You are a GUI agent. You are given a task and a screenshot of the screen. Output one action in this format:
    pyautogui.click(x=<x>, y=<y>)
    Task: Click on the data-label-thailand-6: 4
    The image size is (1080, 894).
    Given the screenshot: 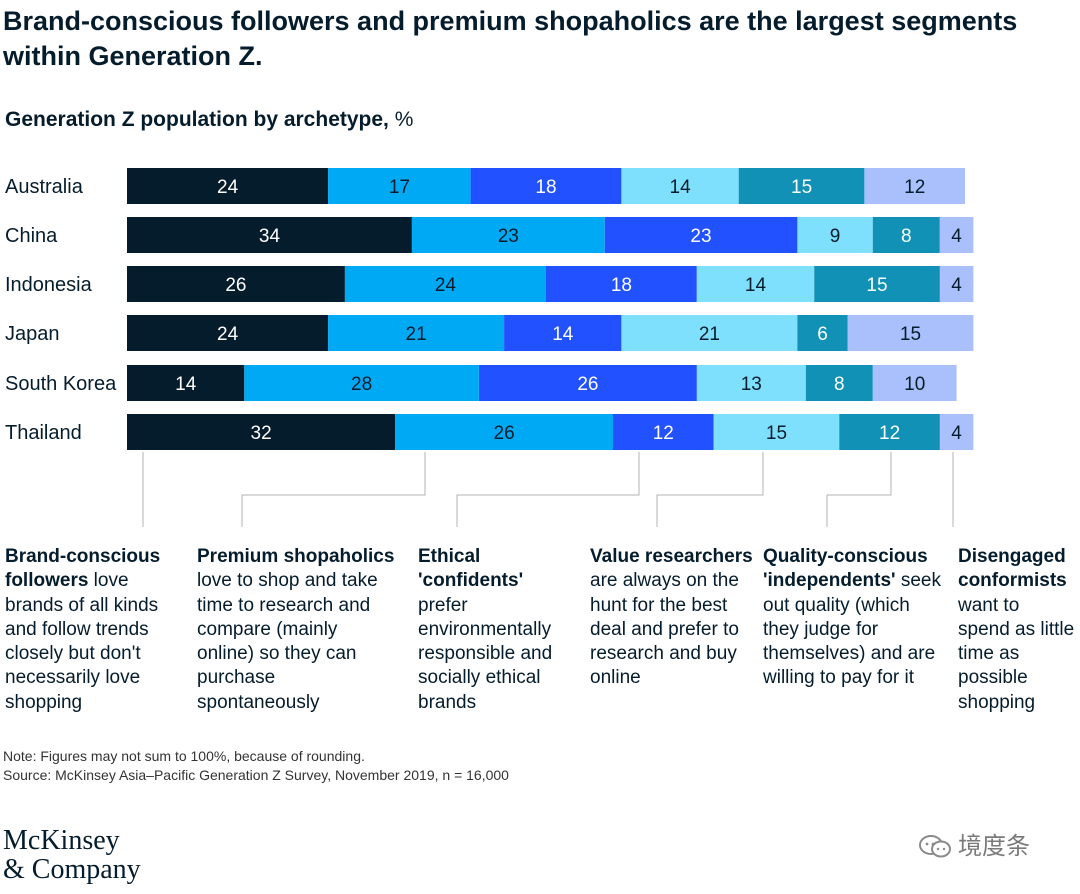 What is the action you would take?
    pyautogui.click(x=956, y=433)
    